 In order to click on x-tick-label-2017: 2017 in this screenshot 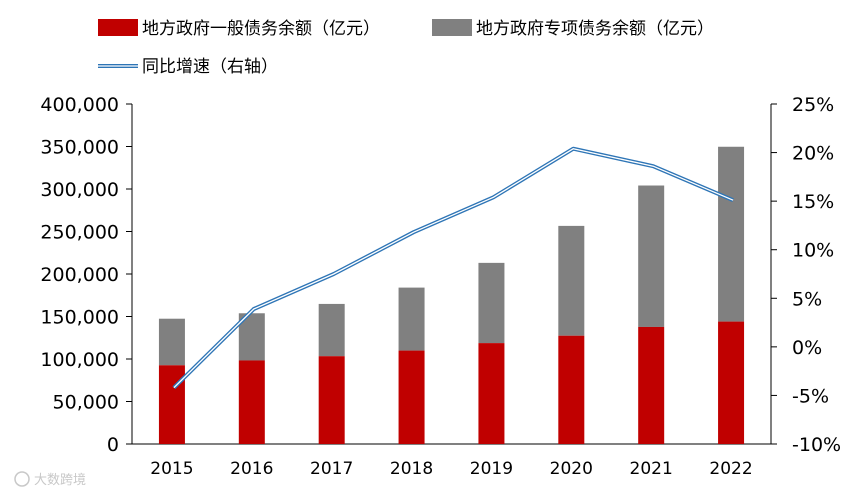, I will do `click(331, 469)`.